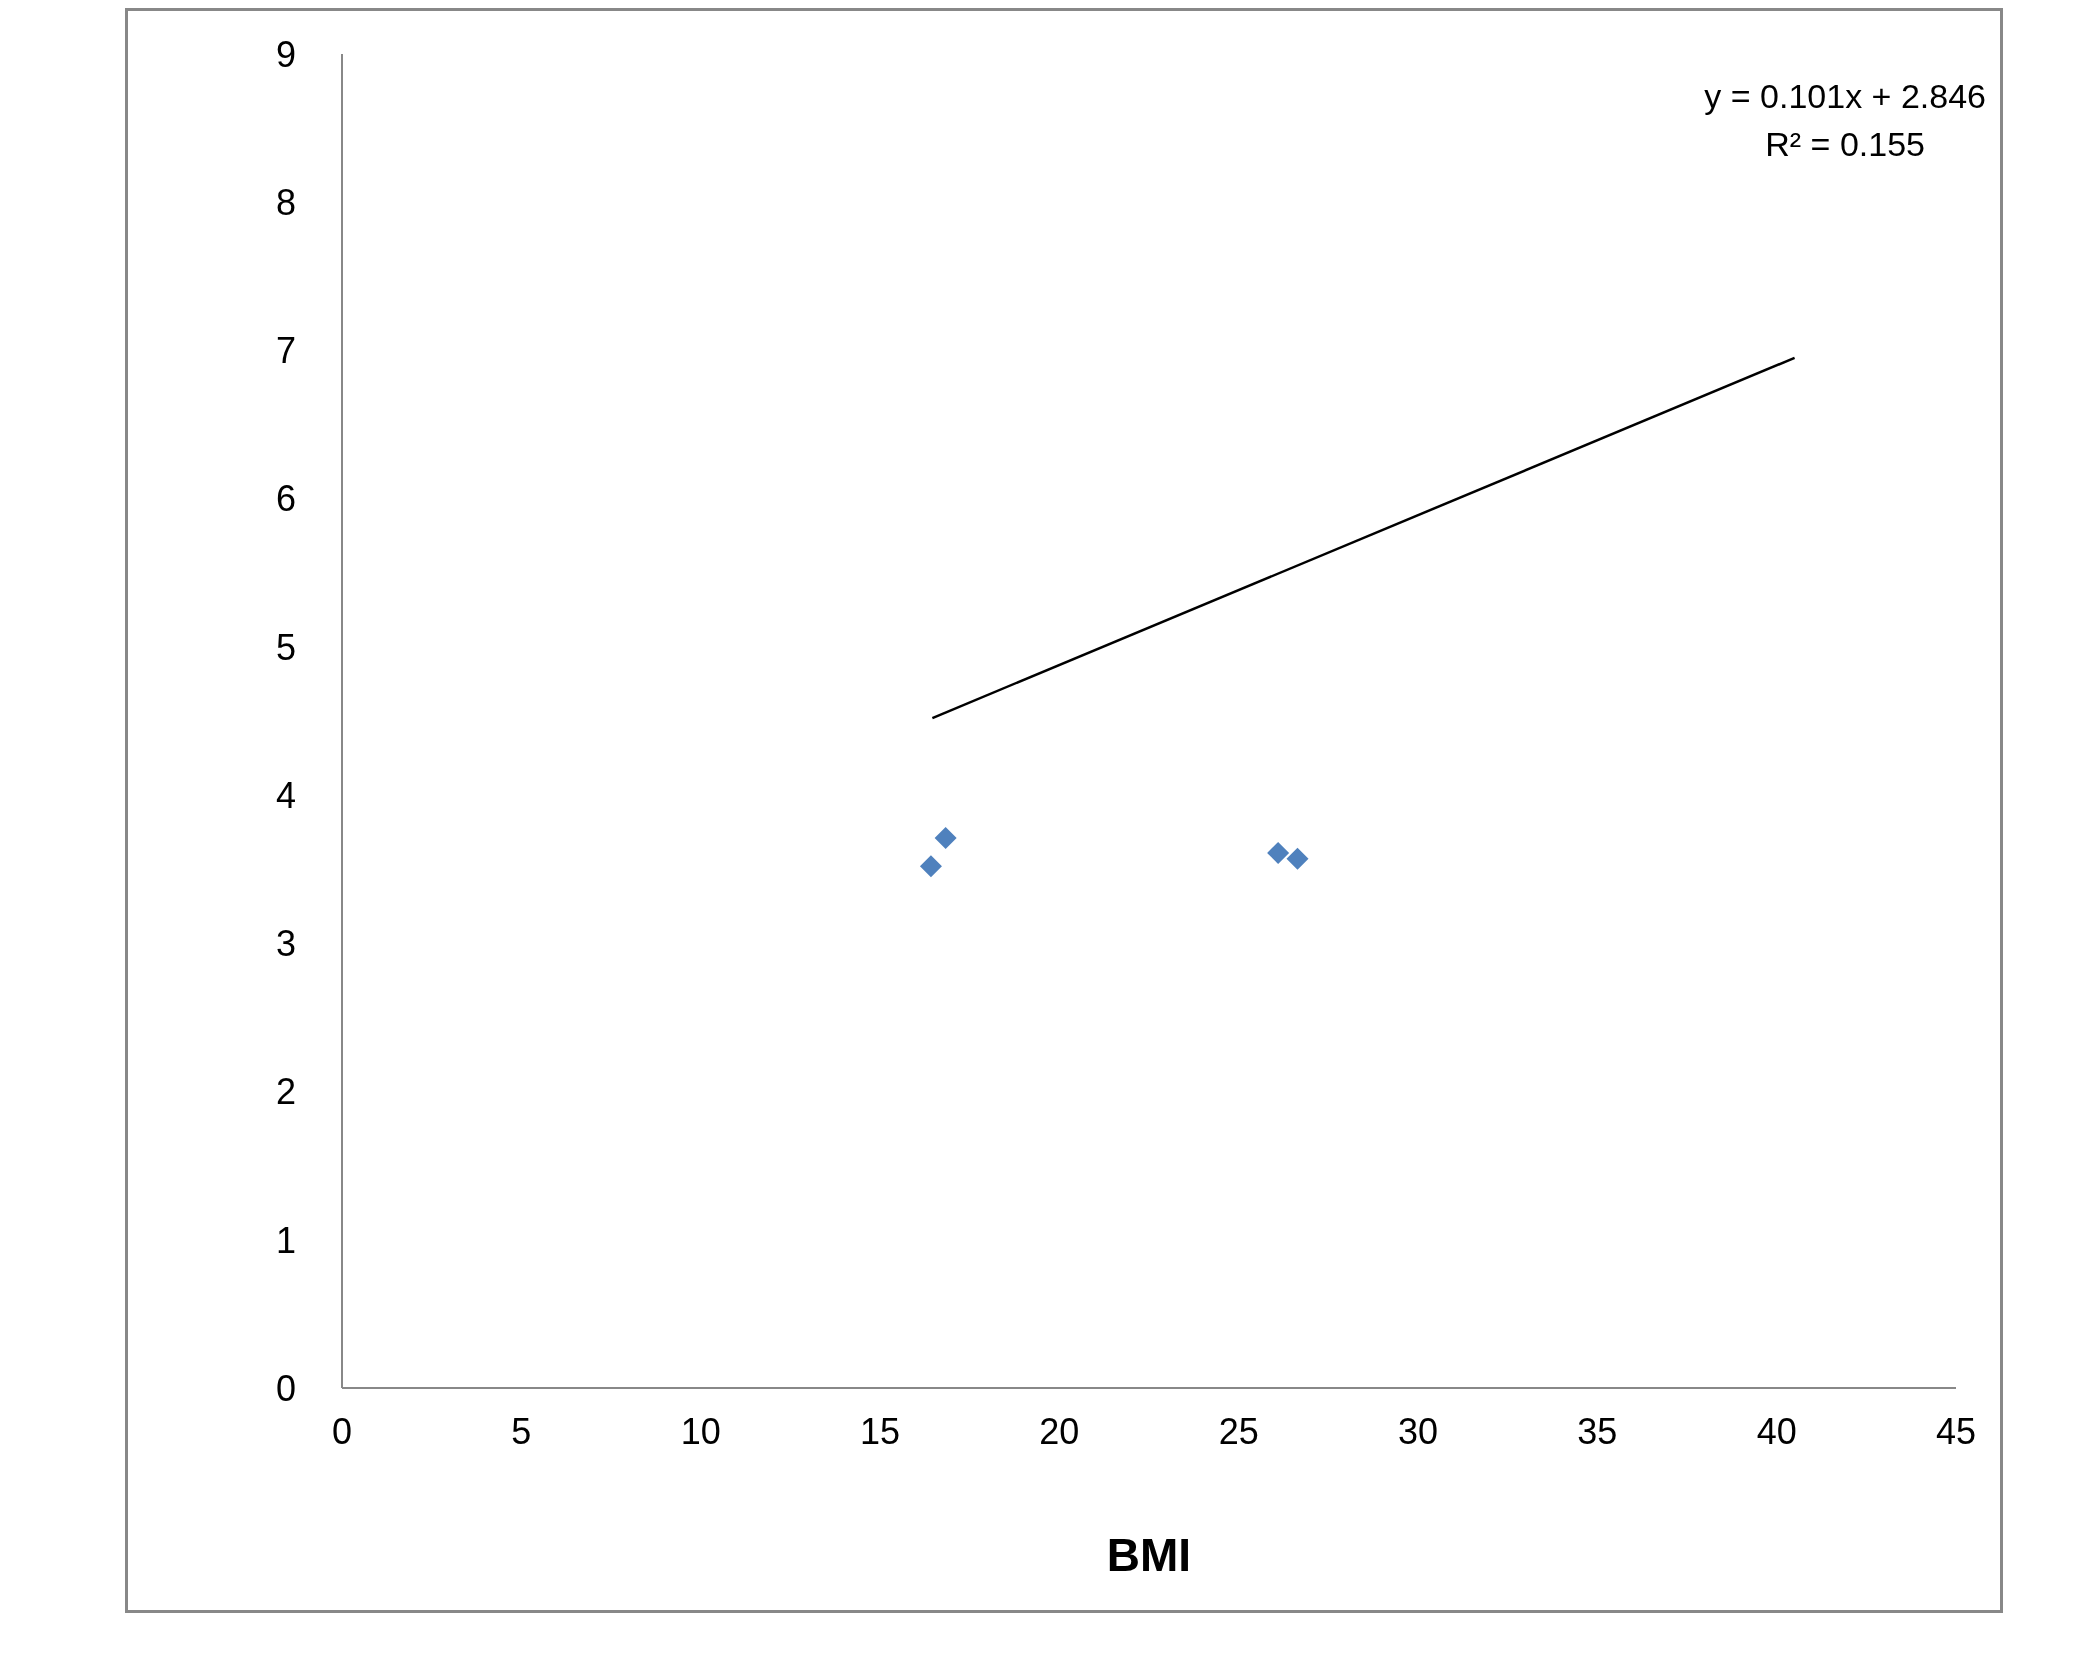 This screenshot has height=1679, width=2090. What do you see at coordinates (1845, 144) in the screenshot?
I see `annotation: R² = 0.155` at bounding box center [1845, 144].